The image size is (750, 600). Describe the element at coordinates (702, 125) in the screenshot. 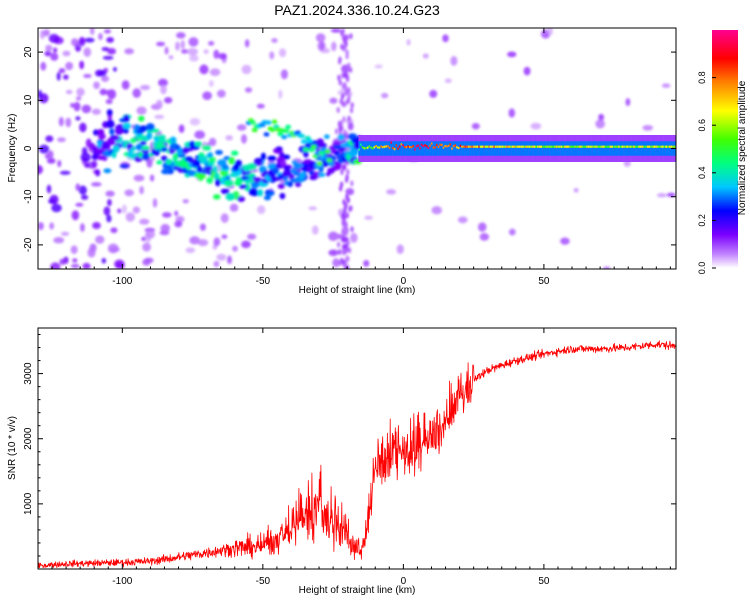

I see `colorbar-tick-label: 0.6` at that location.